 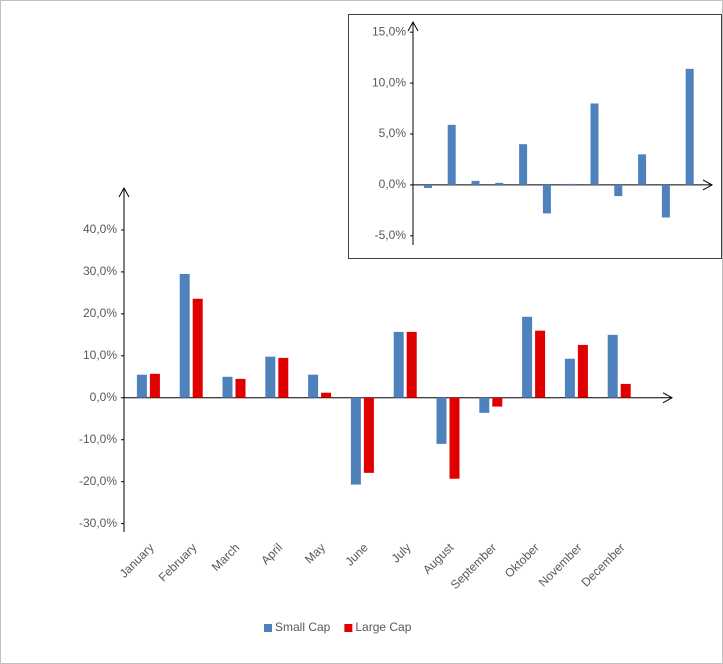 I want to click on y-tick-label: 40,0%, so click(x=100, y=229).